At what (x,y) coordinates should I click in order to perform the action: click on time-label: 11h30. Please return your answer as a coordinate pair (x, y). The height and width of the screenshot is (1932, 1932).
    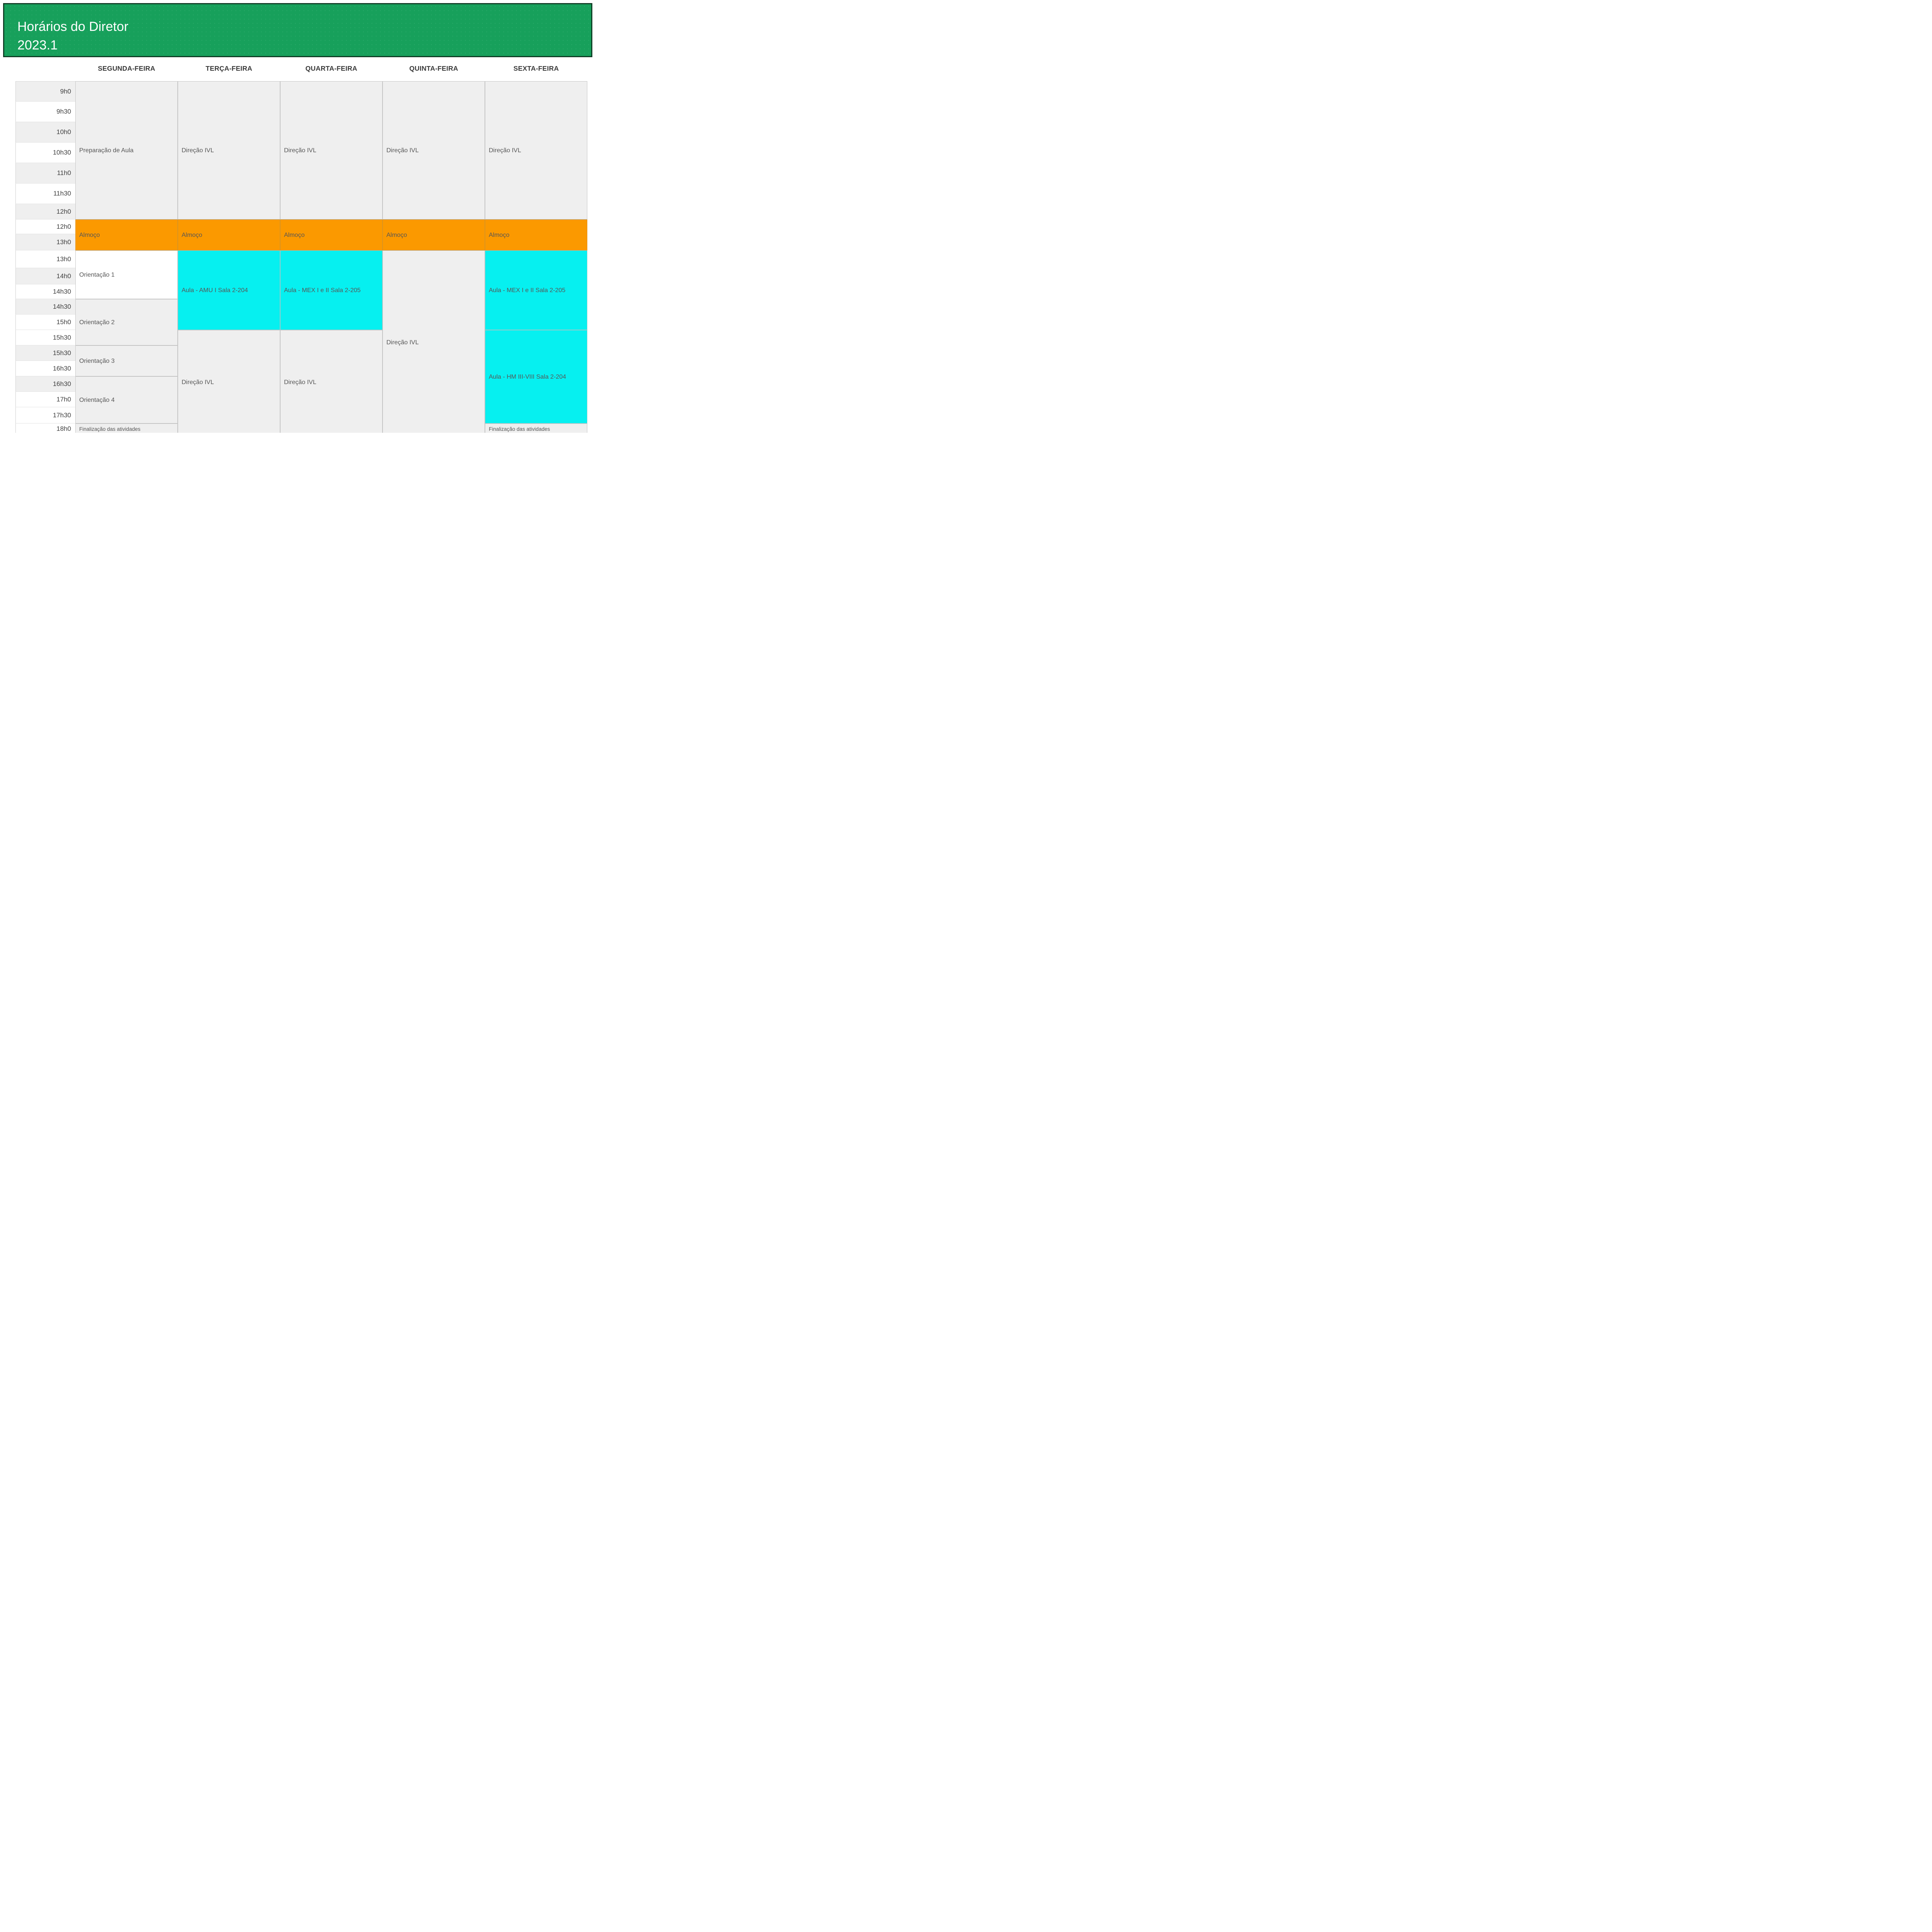
    Looking at the image, I should click on (62, 193).